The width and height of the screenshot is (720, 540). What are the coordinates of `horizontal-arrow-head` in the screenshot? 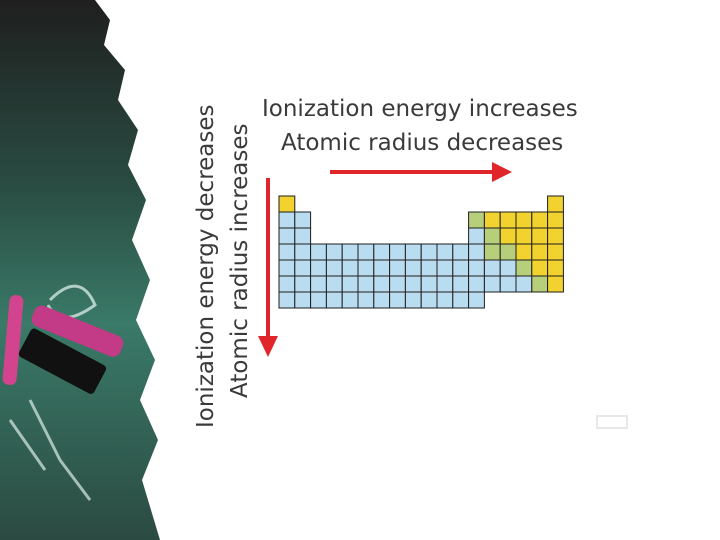 It's located at (502, 172).